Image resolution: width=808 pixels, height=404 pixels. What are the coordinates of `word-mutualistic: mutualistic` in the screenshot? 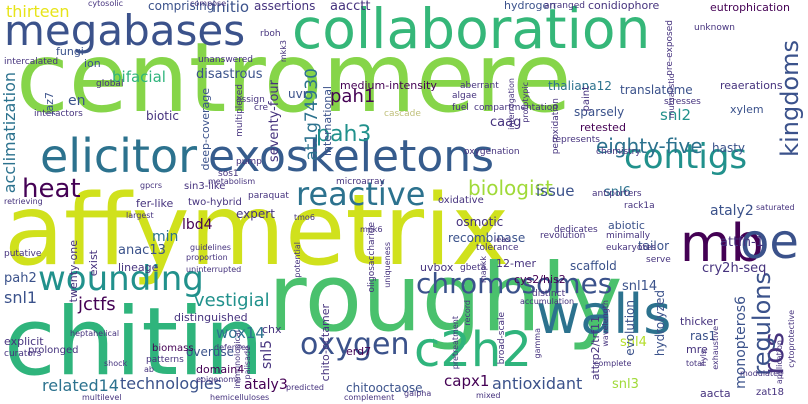 It's located at (671, 96).